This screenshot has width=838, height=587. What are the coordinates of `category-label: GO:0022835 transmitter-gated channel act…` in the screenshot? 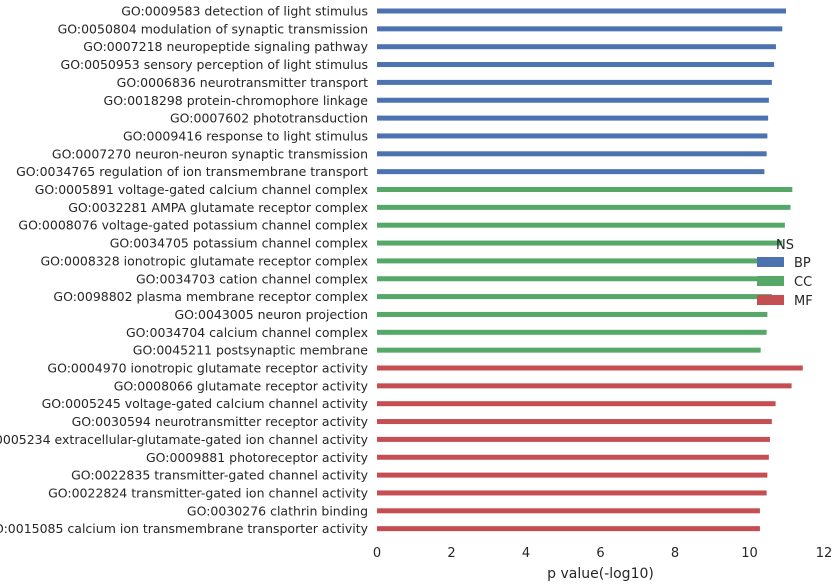 It's located at (219, 475).